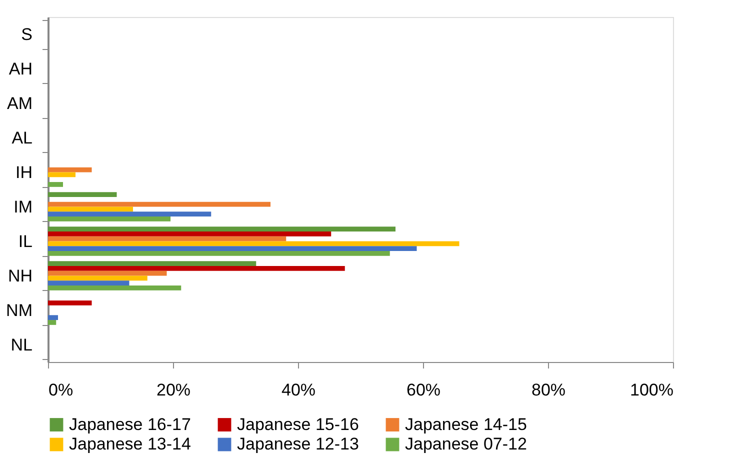 The height and width of the screenshot is (458, 729). I want to click on legend-label: Japanese 14-15, so click(466, 424).